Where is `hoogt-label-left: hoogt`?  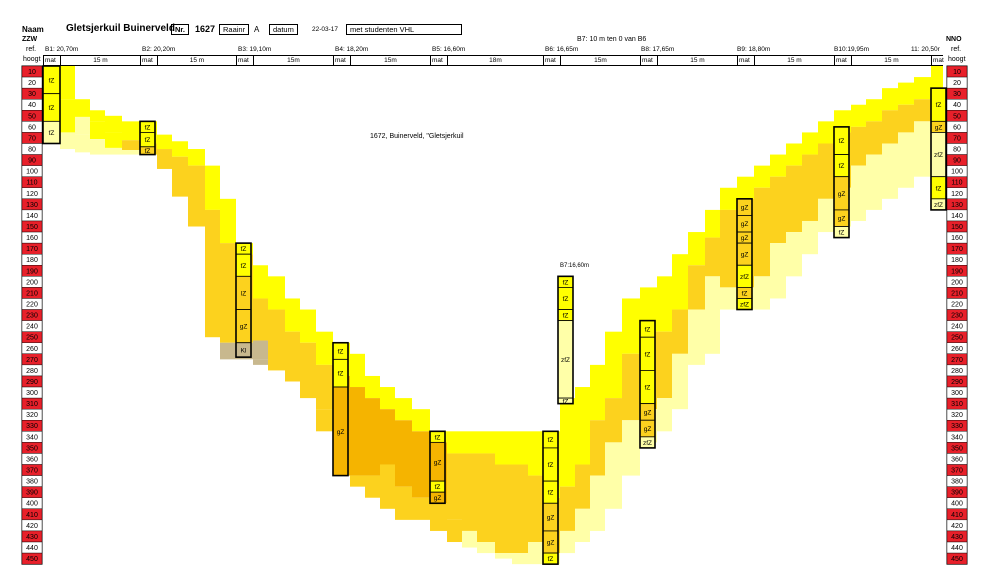 hoogt-label-left: hoogt is located at coordinates (32, 59).